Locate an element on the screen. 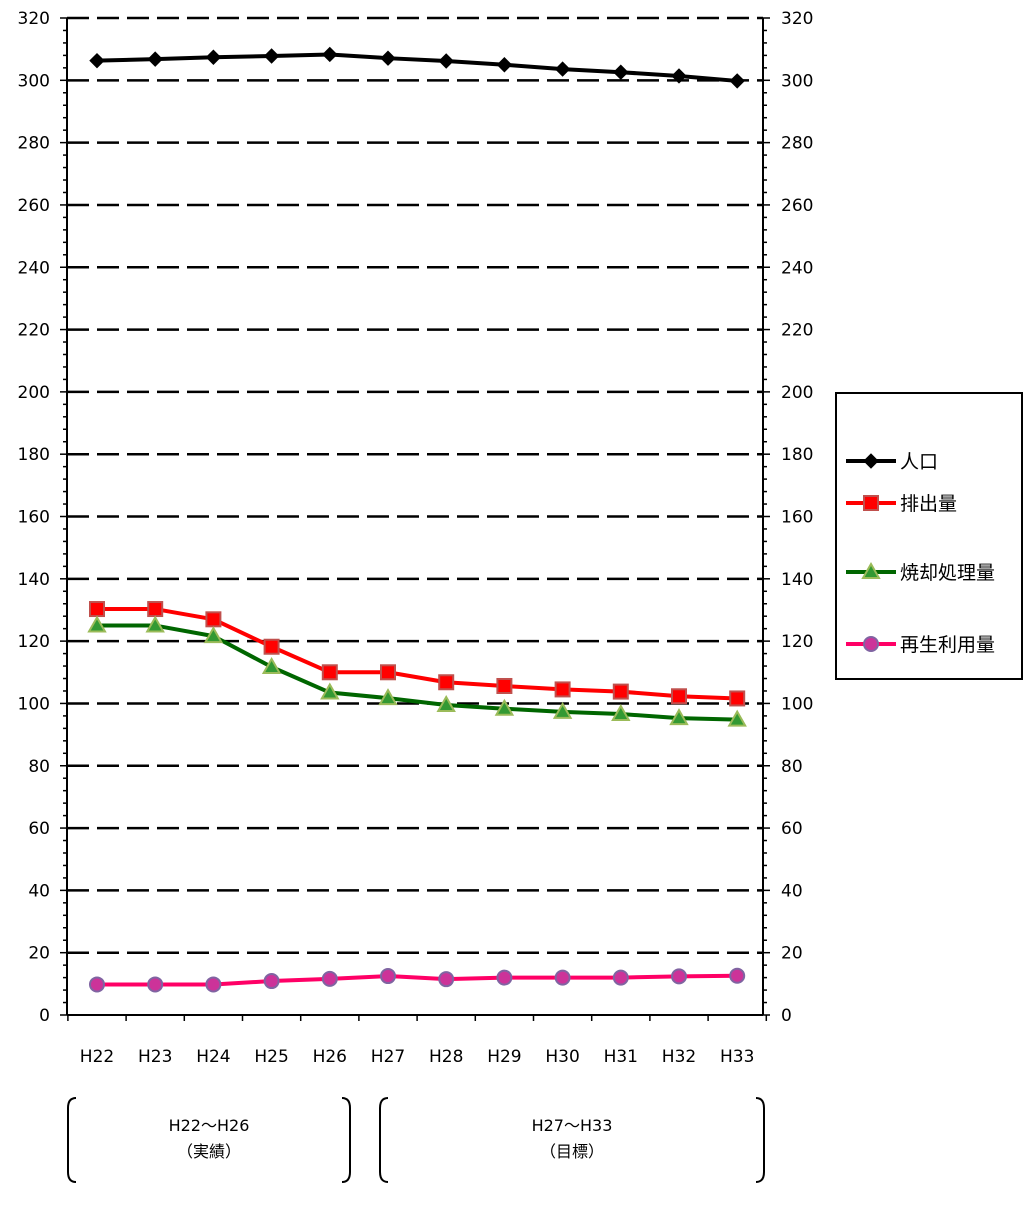 This screenshot has width=1030, height=1226. y2-tick-label: 260 is located at coordinates (797, 206).